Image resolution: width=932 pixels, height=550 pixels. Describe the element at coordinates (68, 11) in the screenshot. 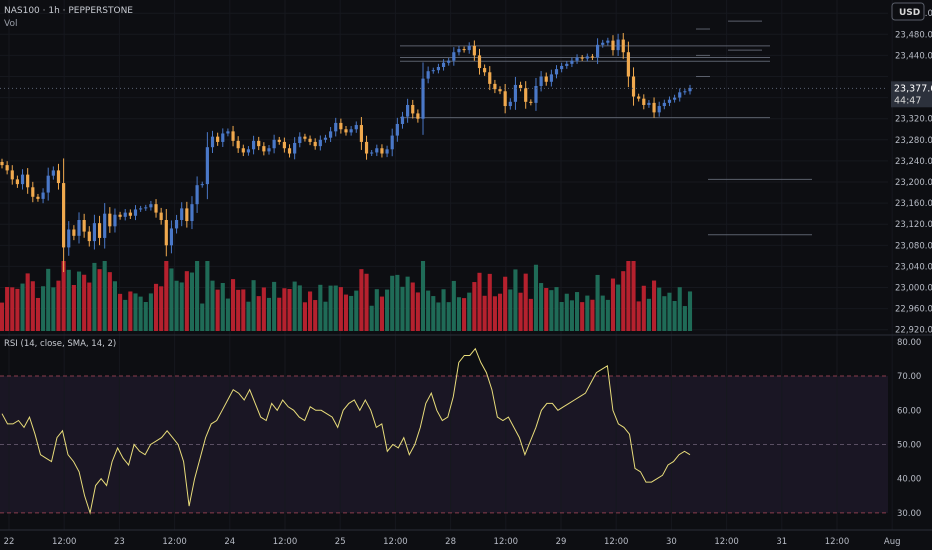

I see `symbol-title: NAS100 · 1h · PEPPERSTONE` at that location.